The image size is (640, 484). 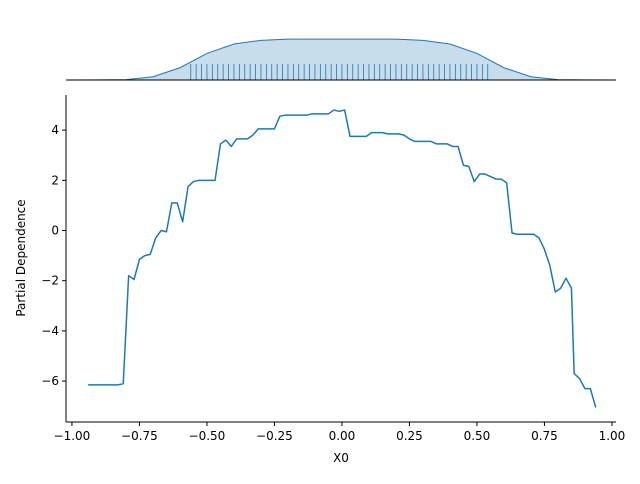 I want to click on kde-area, so click(x=341, y=59).